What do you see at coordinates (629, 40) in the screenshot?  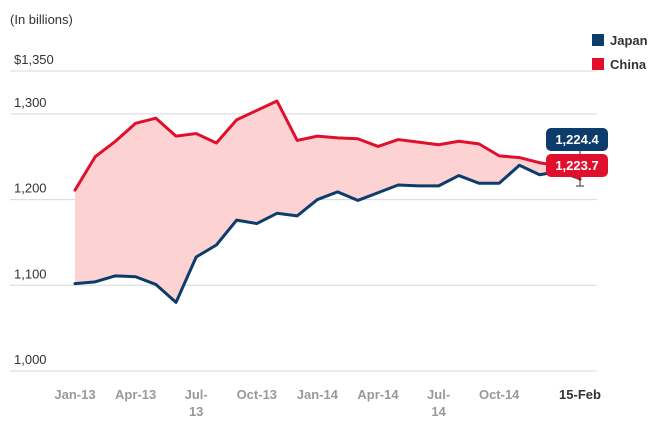 I see `legend-label-japan: Japan` at bounding box center [629, 40].